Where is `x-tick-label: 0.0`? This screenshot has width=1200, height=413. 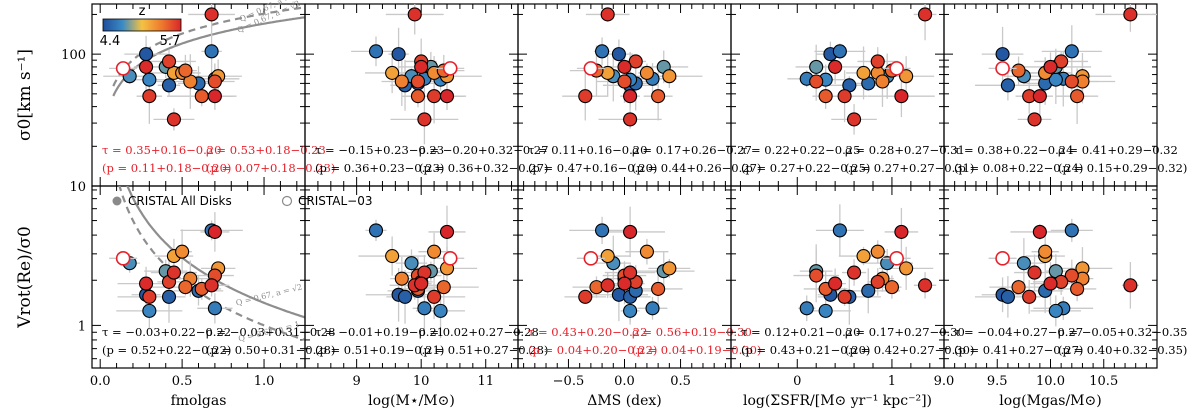
x-tick-label: 0.0 is located at coordinates (624, 381).